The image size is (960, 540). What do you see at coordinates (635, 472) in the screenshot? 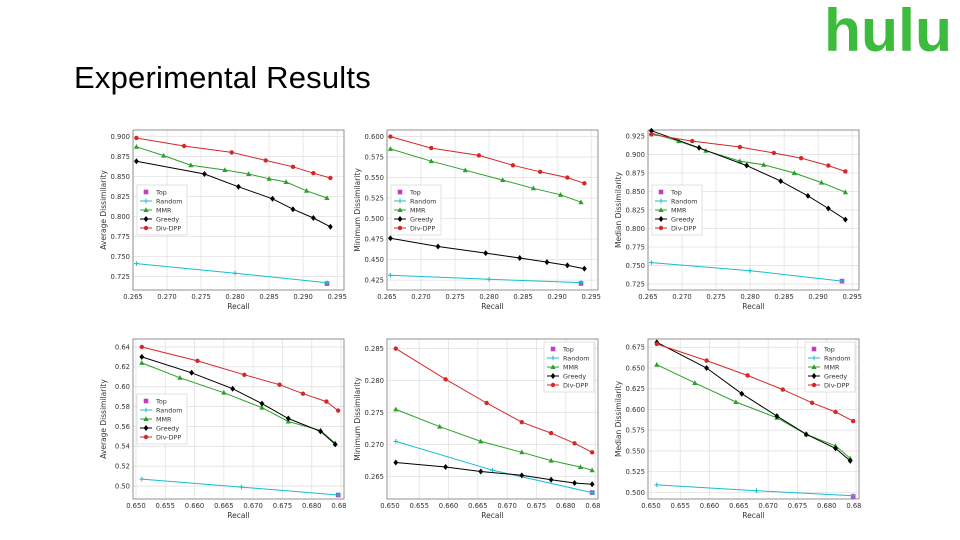
I see `y-tick-label: 0.525` at bounding box center [635, 472].